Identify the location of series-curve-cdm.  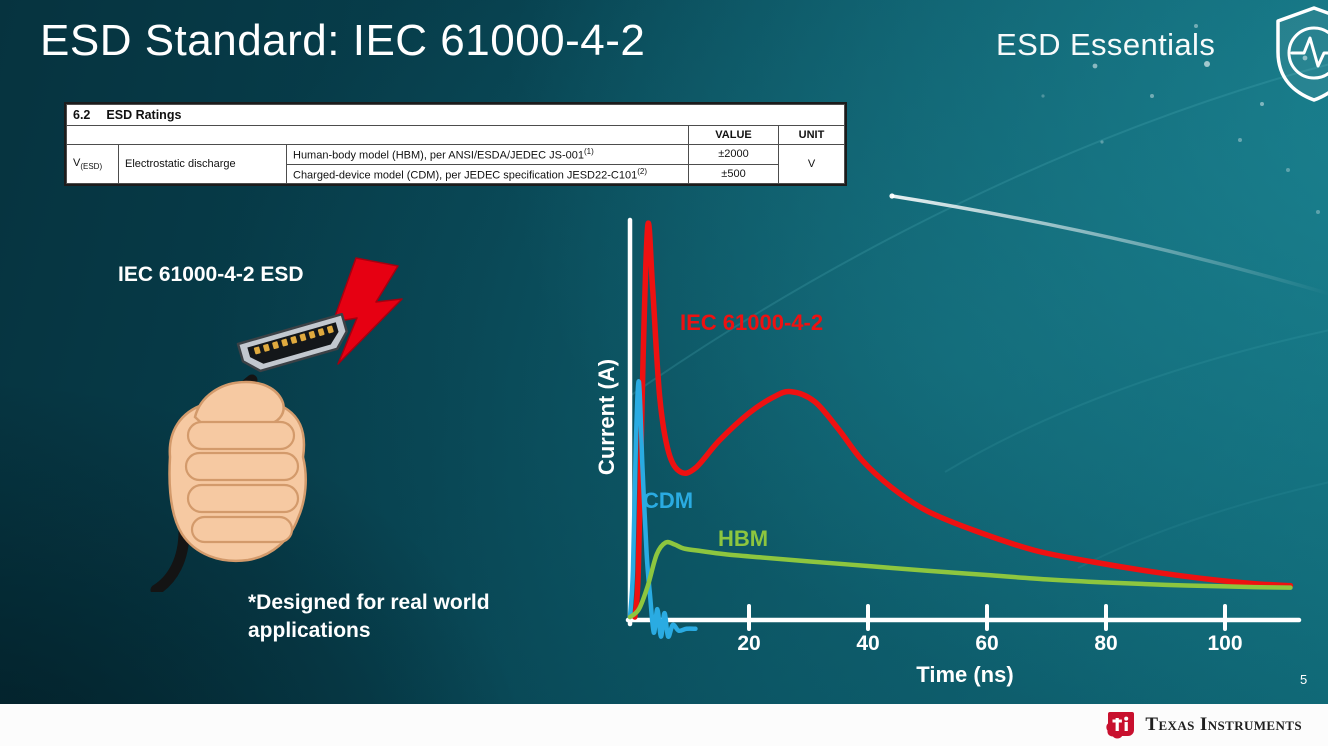
(662, 509).